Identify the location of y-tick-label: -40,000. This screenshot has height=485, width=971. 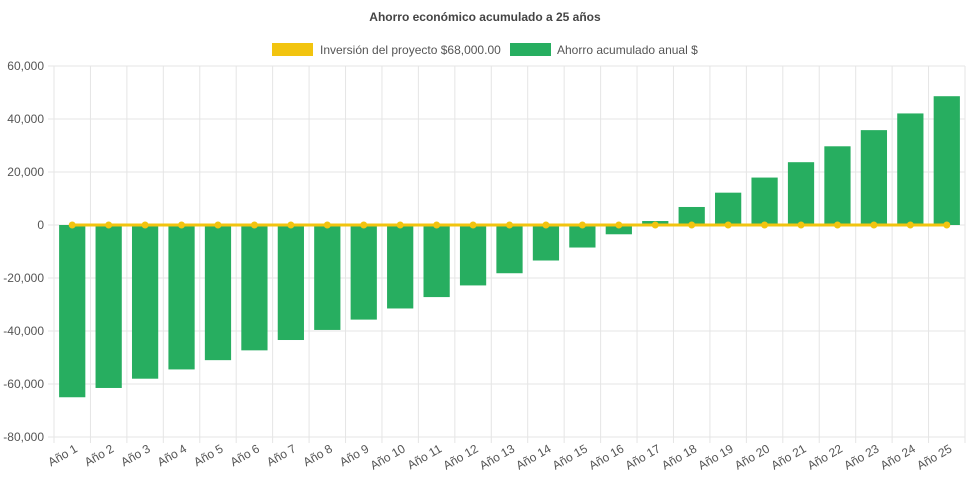
(23, 331).